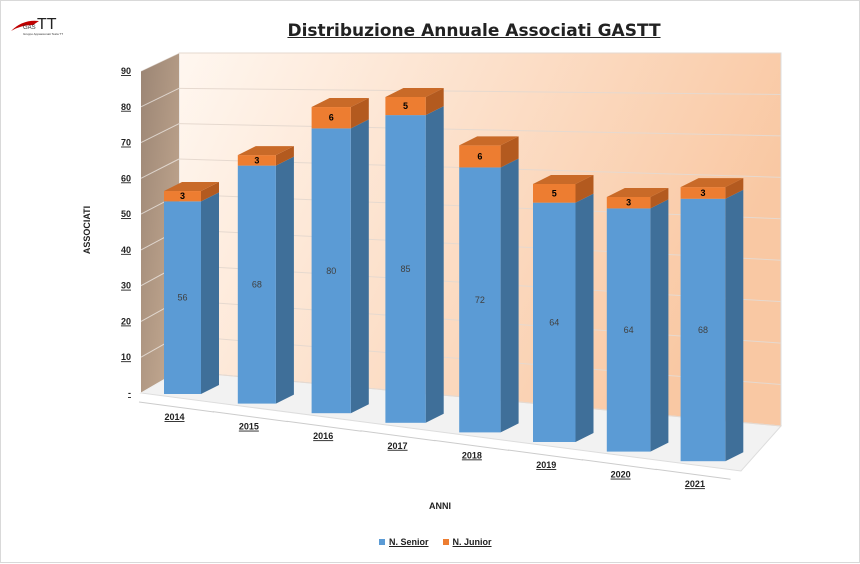 The image size is (860, 564). I want to click on x-tick-label: 2015, so click(249, 427).